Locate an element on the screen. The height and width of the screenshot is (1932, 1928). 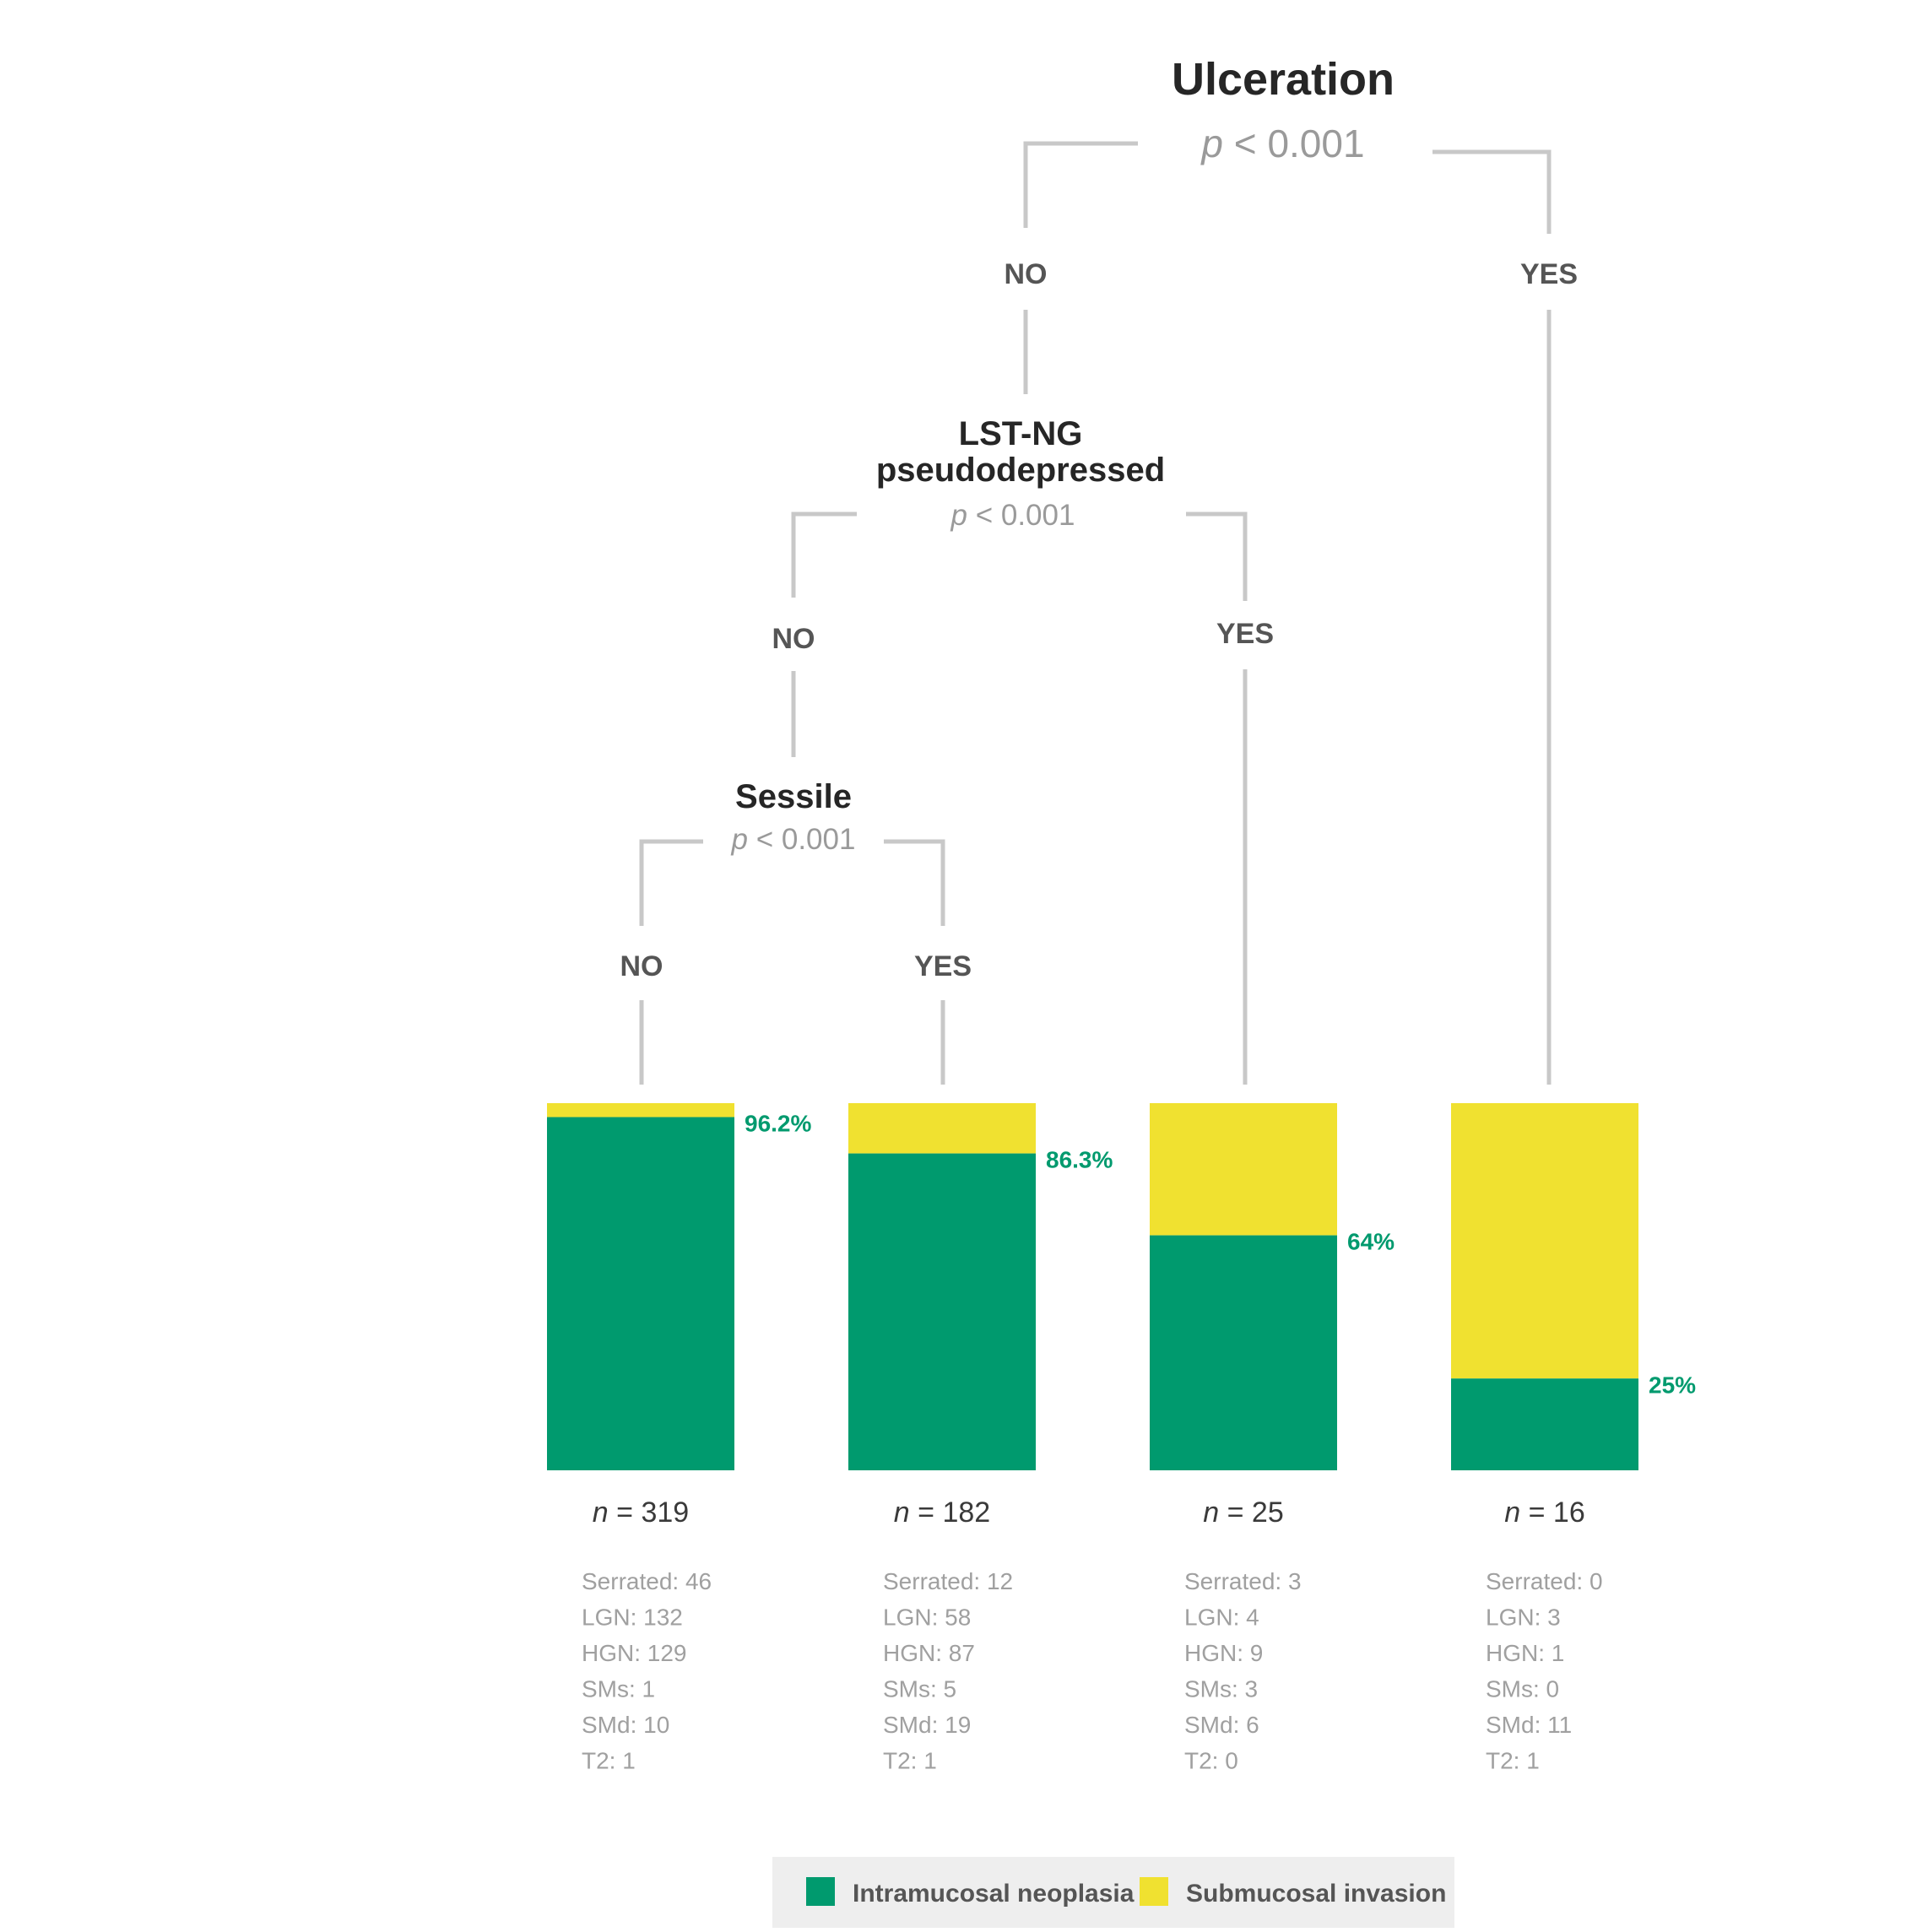
sessile-yes-connector is located at coordinates (914, 882).